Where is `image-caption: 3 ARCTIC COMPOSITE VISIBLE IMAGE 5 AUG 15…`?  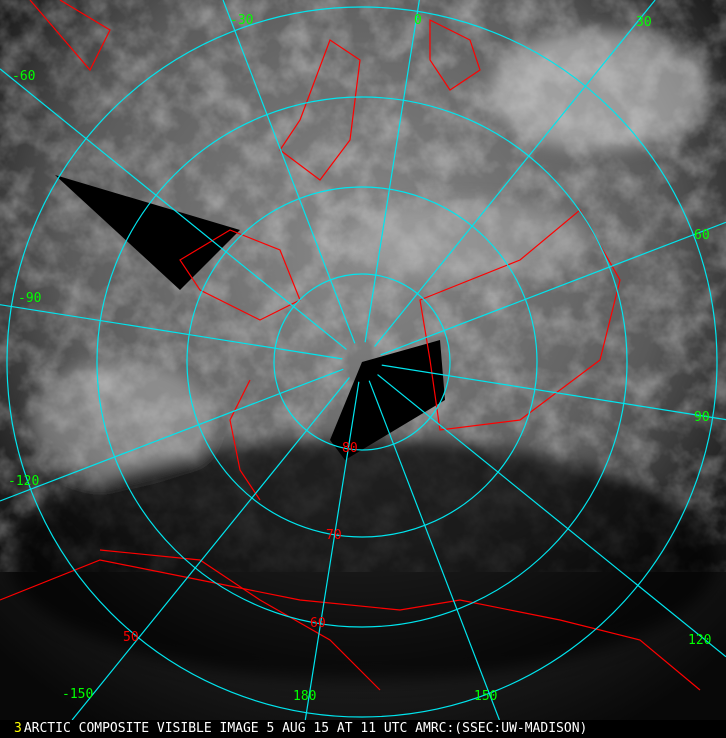
image-caption: 3 ARCTIC COMPOSITE VISIBLE IMAGE 5 AUG 15… is located at coordinates (363, 729).